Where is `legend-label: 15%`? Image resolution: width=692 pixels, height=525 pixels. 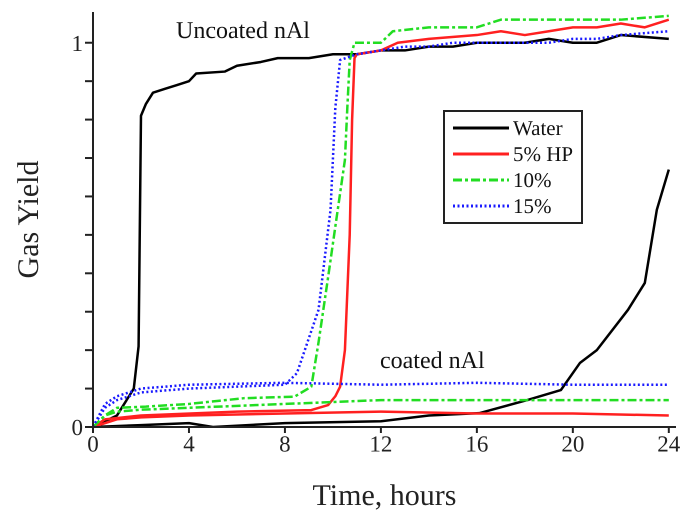
legend-label: 15% is located at coordinates (532, 206).